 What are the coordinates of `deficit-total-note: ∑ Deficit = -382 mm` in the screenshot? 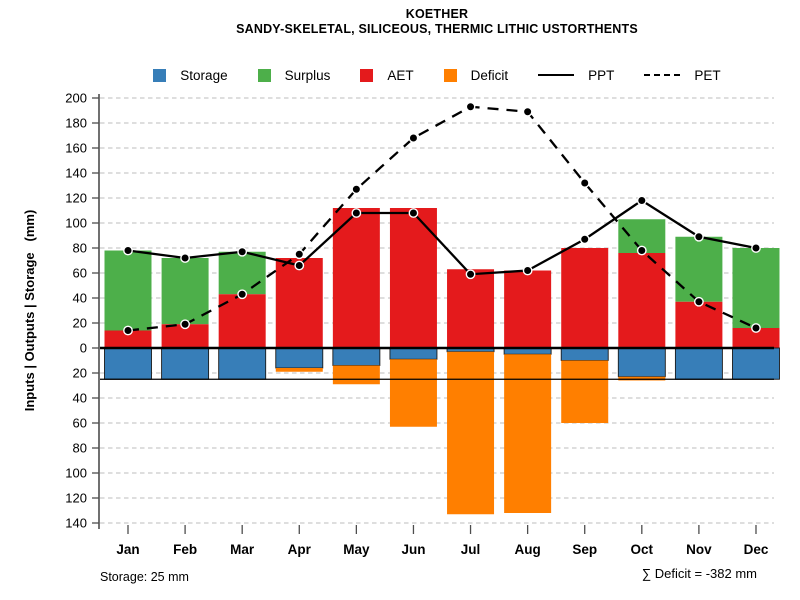 It's located at (699, 573).